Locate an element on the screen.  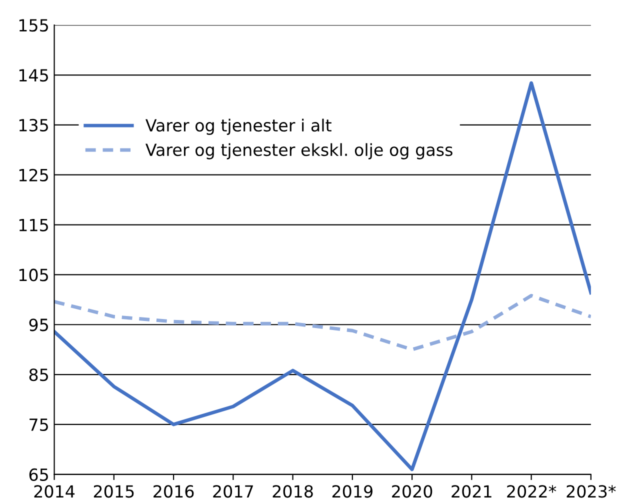
y-tick-label: 85 is located at coordinates (38, 375).